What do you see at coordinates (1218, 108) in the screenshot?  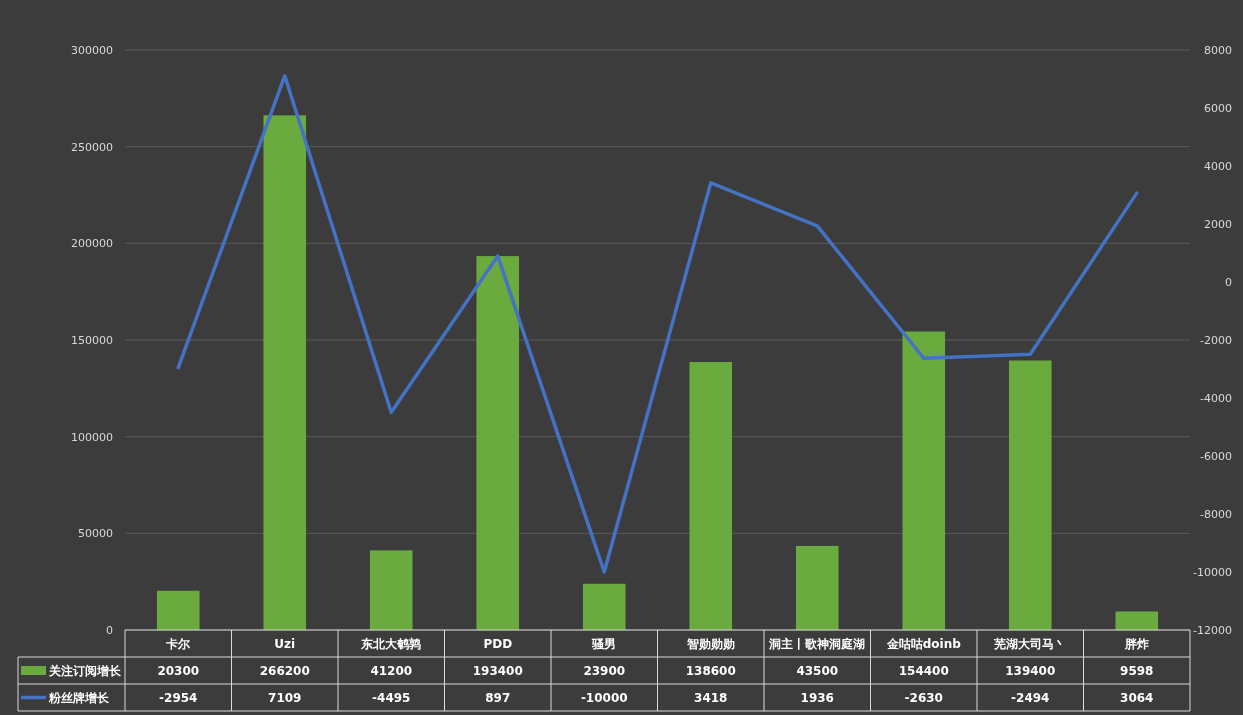 I see `y2-tick-label: 6000` at bounding box center [1218, 108].